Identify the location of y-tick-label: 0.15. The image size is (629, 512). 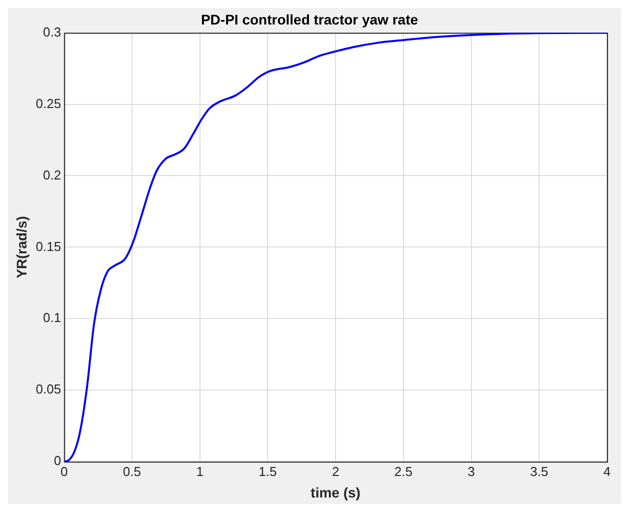
(49, 246).